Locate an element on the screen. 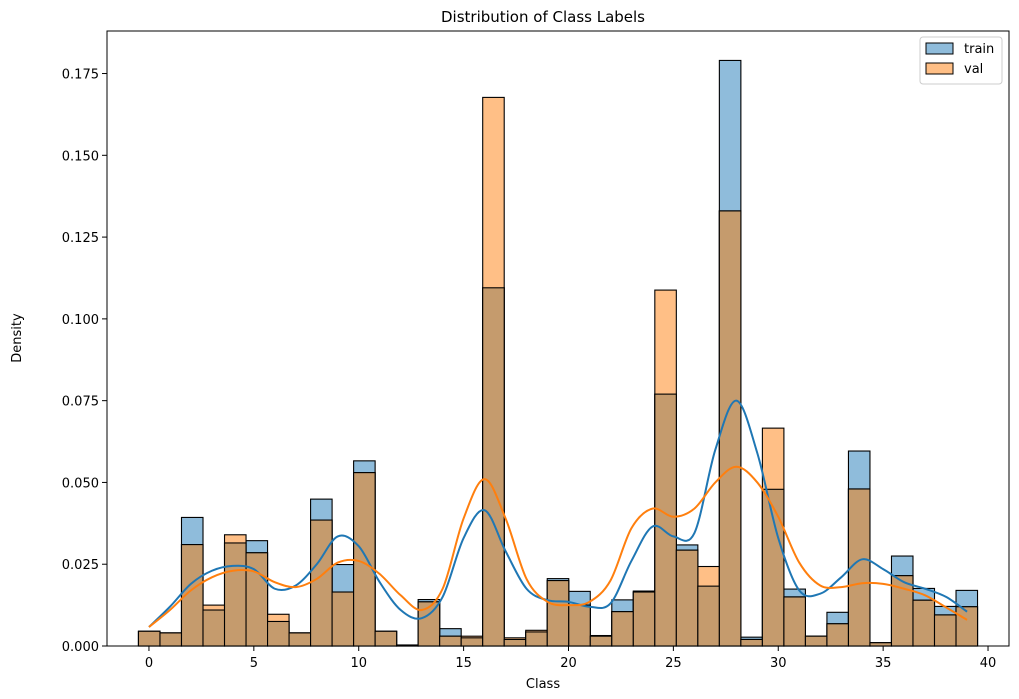  chart-title: Distribution of Class Labels is located at coordinates (543, 17).